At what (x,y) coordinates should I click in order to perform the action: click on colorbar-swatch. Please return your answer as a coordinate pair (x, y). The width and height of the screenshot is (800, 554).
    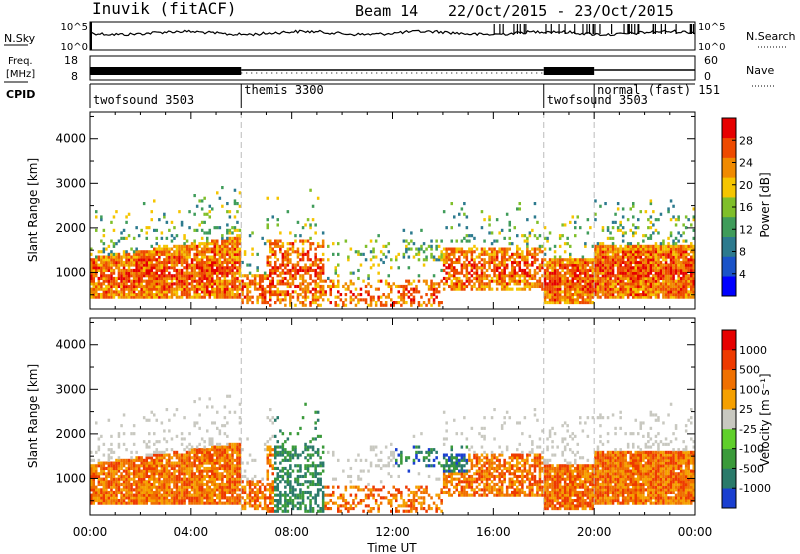
    Looking at the image, I should click on (729, 128).